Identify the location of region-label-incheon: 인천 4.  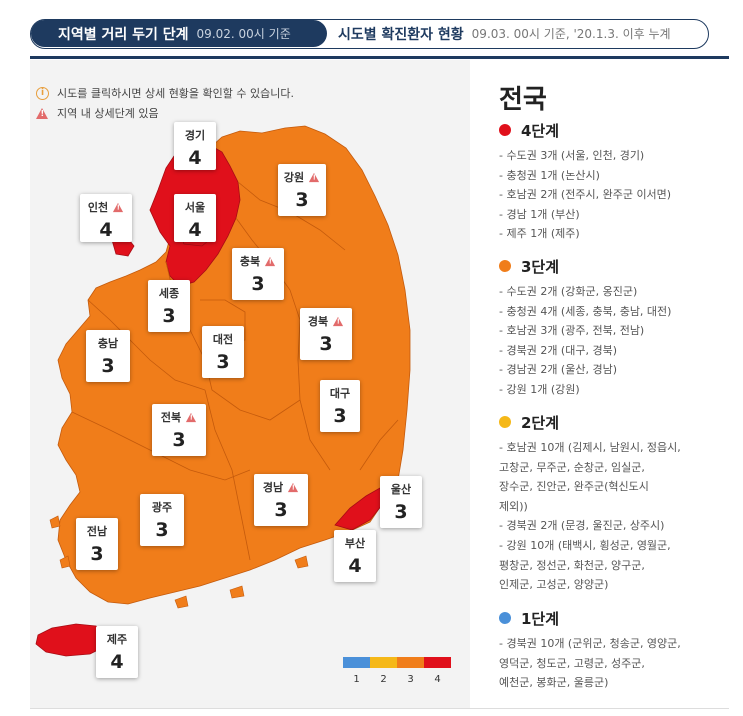
(106, 218).